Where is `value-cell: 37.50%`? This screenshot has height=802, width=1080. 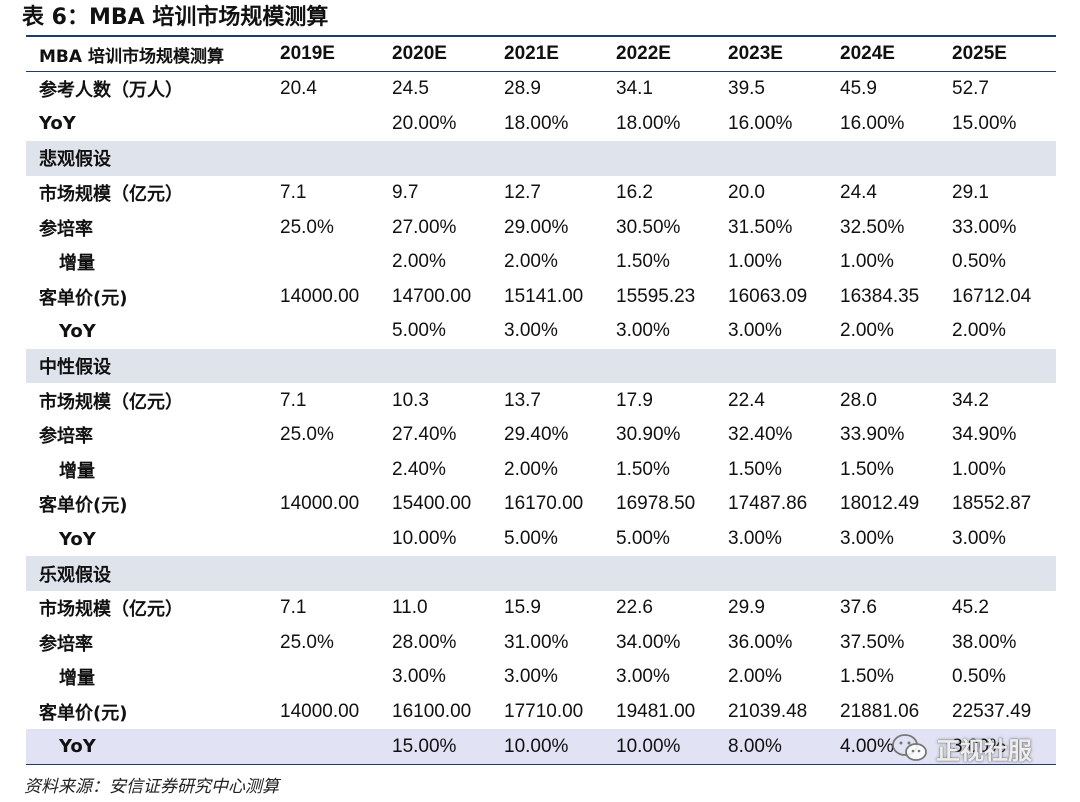
value-cell: 37.50% is located at coordinates (872, 642).